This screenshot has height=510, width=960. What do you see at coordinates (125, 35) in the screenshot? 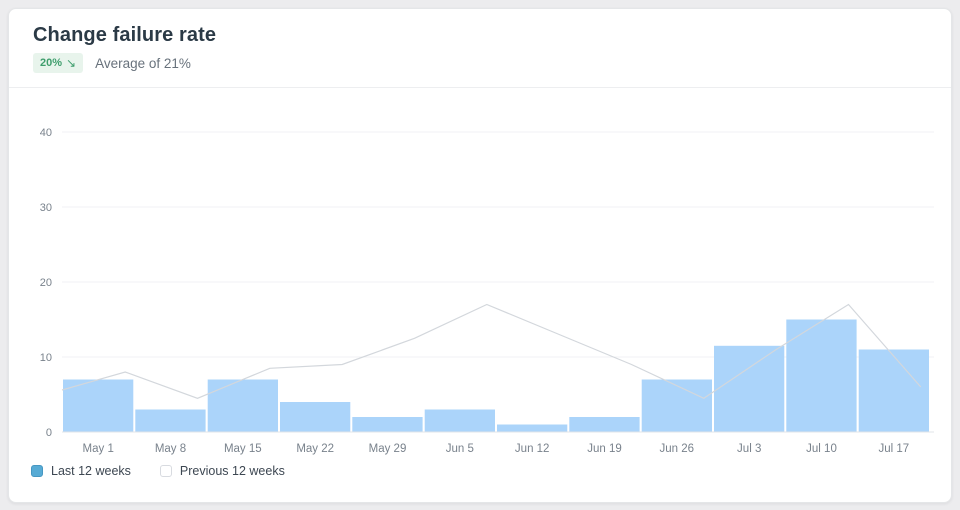
I see `page-title: Change failure rate` at bounding box center [125, 35].